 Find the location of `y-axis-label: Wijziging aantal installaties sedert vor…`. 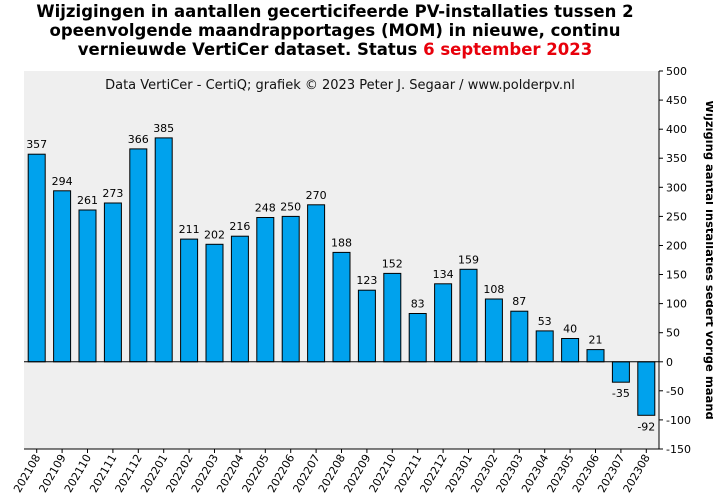

y-axis-label: Wijziging aantal installaties sedert vor… is located at coordinates (708, 260).